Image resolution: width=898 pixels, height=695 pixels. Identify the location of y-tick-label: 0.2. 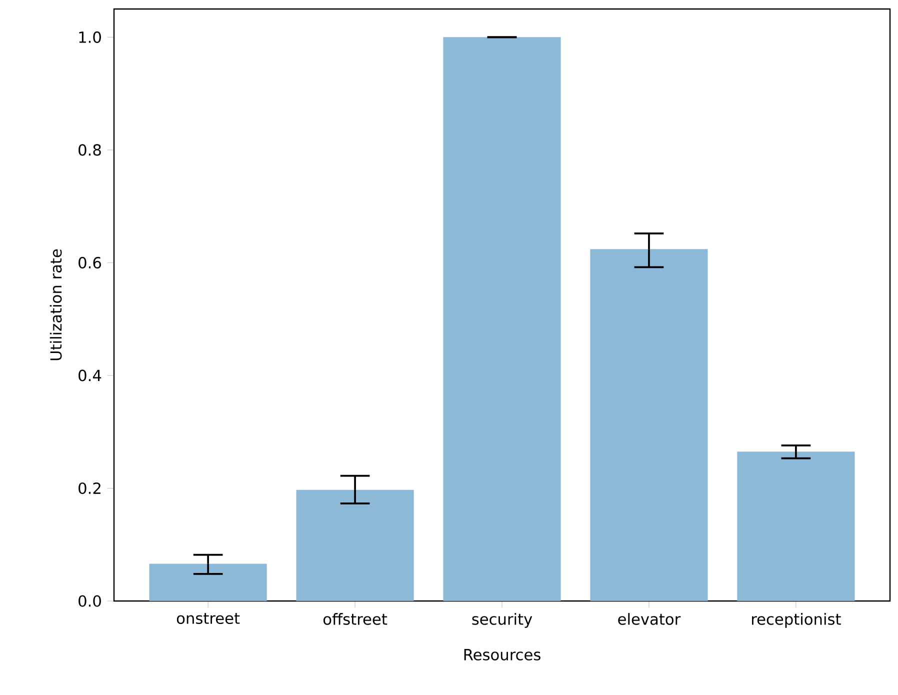
(89, 488).